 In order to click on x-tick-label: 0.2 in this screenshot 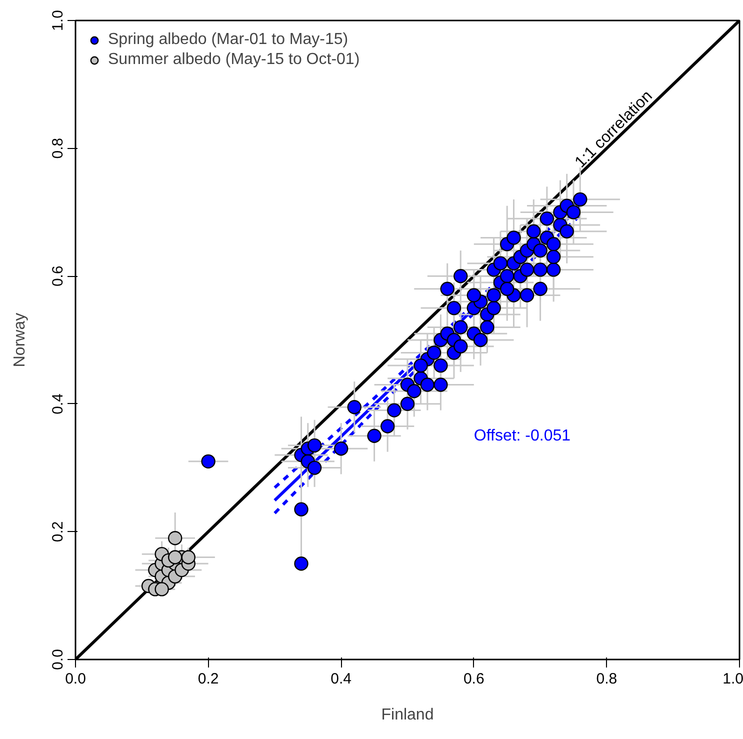, I will do `click(208, 679)`.